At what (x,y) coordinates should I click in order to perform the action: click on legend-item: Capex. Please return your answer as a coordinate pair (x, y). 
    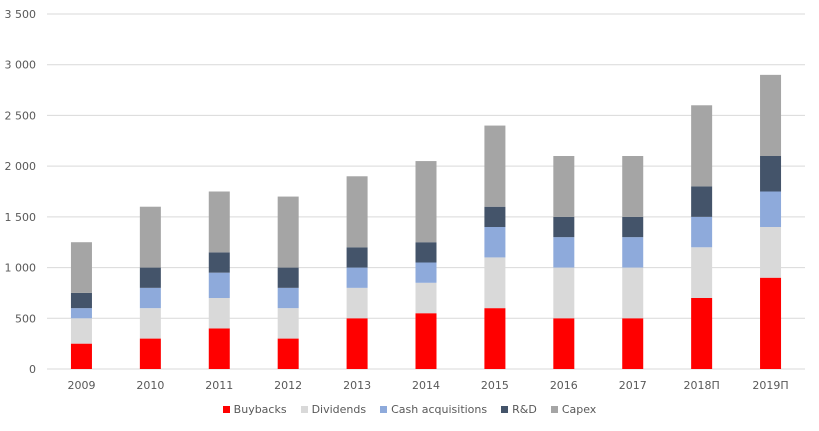
    Looking at the image, I should click on (573, 409).